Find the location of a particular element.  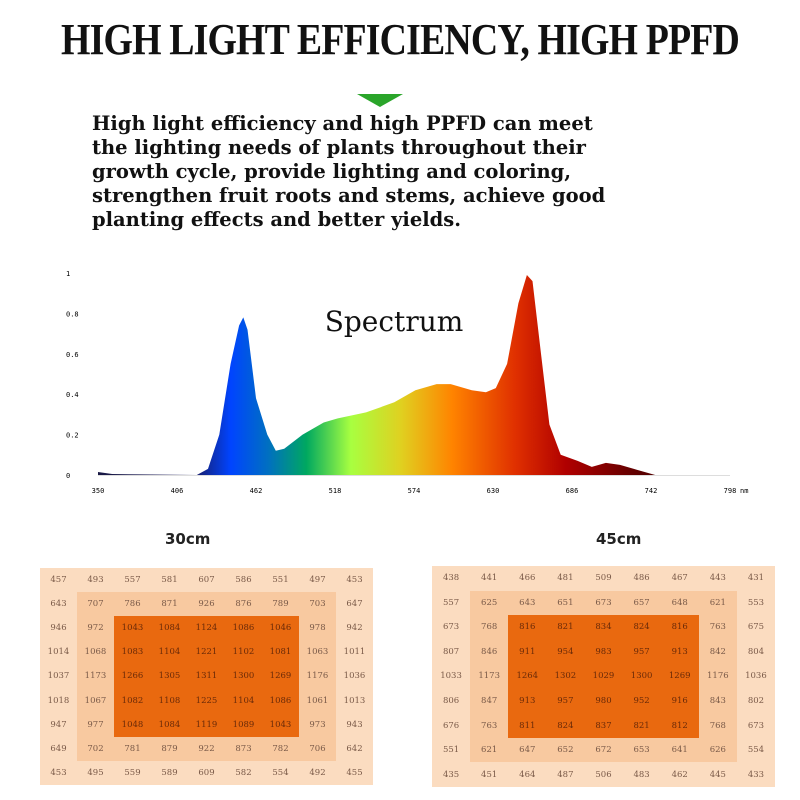

ppfd-cell: 486 is located at coordinates (641, 578).